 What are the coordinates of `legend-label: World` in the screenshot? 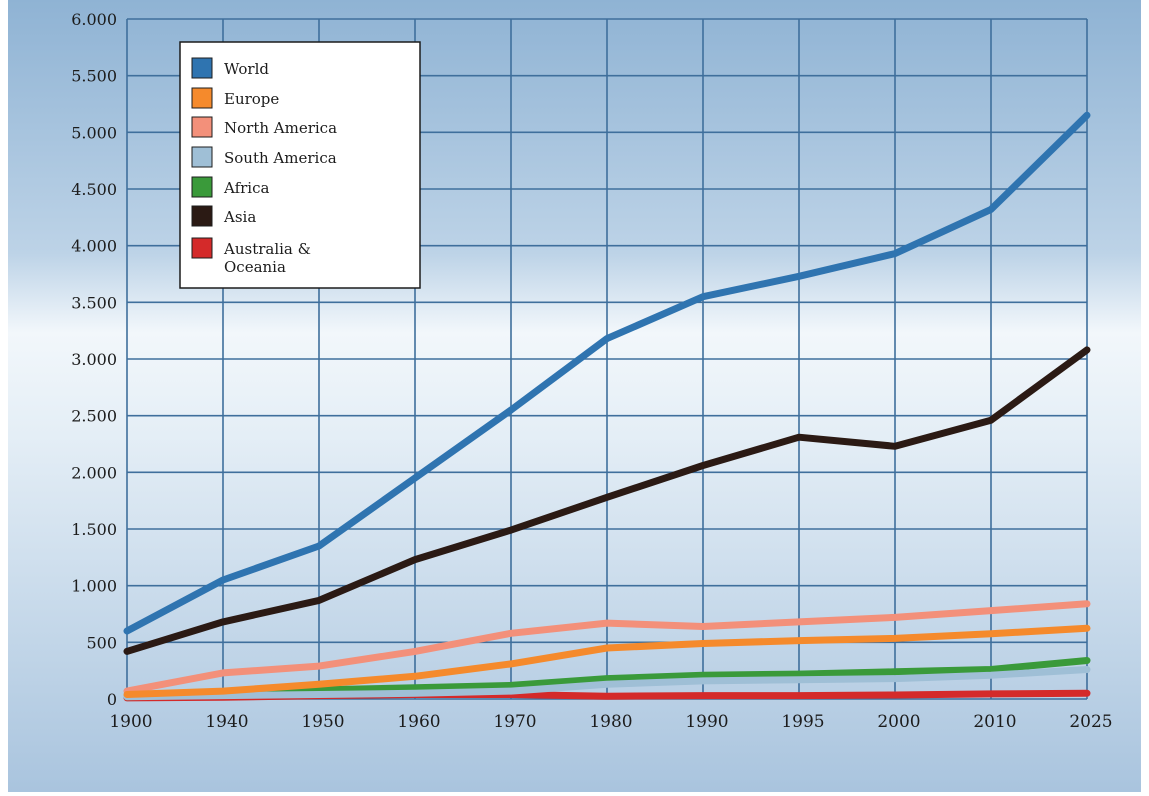 It's located at (246, 69).